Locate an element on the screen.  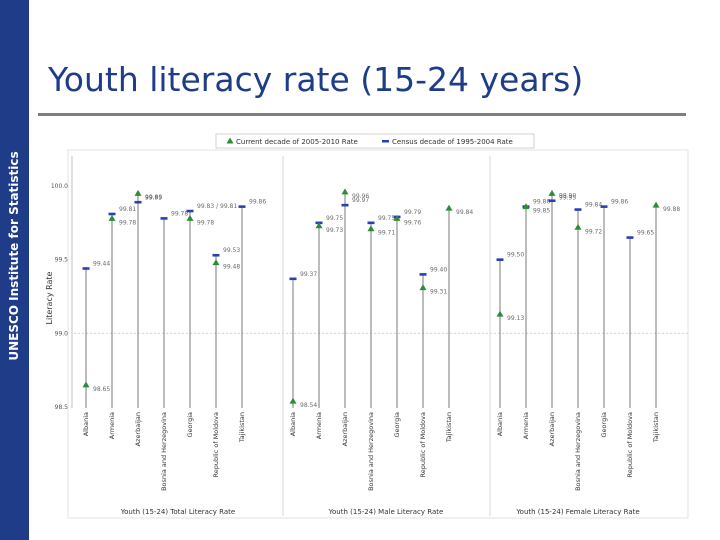
legend-current-marker is located at coordinates (230, 140).